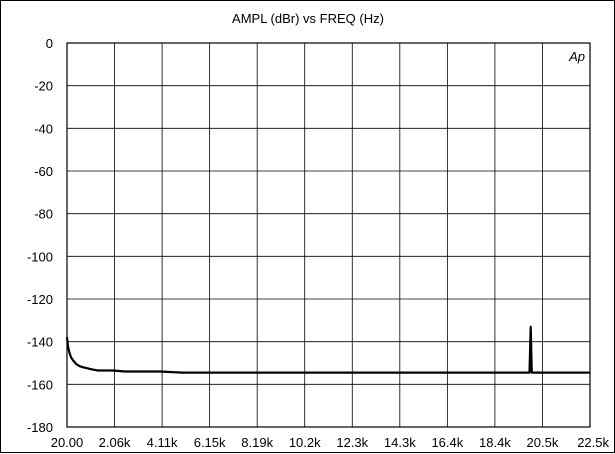 The image size is (615, 454). I want to click on y-tick-label: -20, so click(43, 86).